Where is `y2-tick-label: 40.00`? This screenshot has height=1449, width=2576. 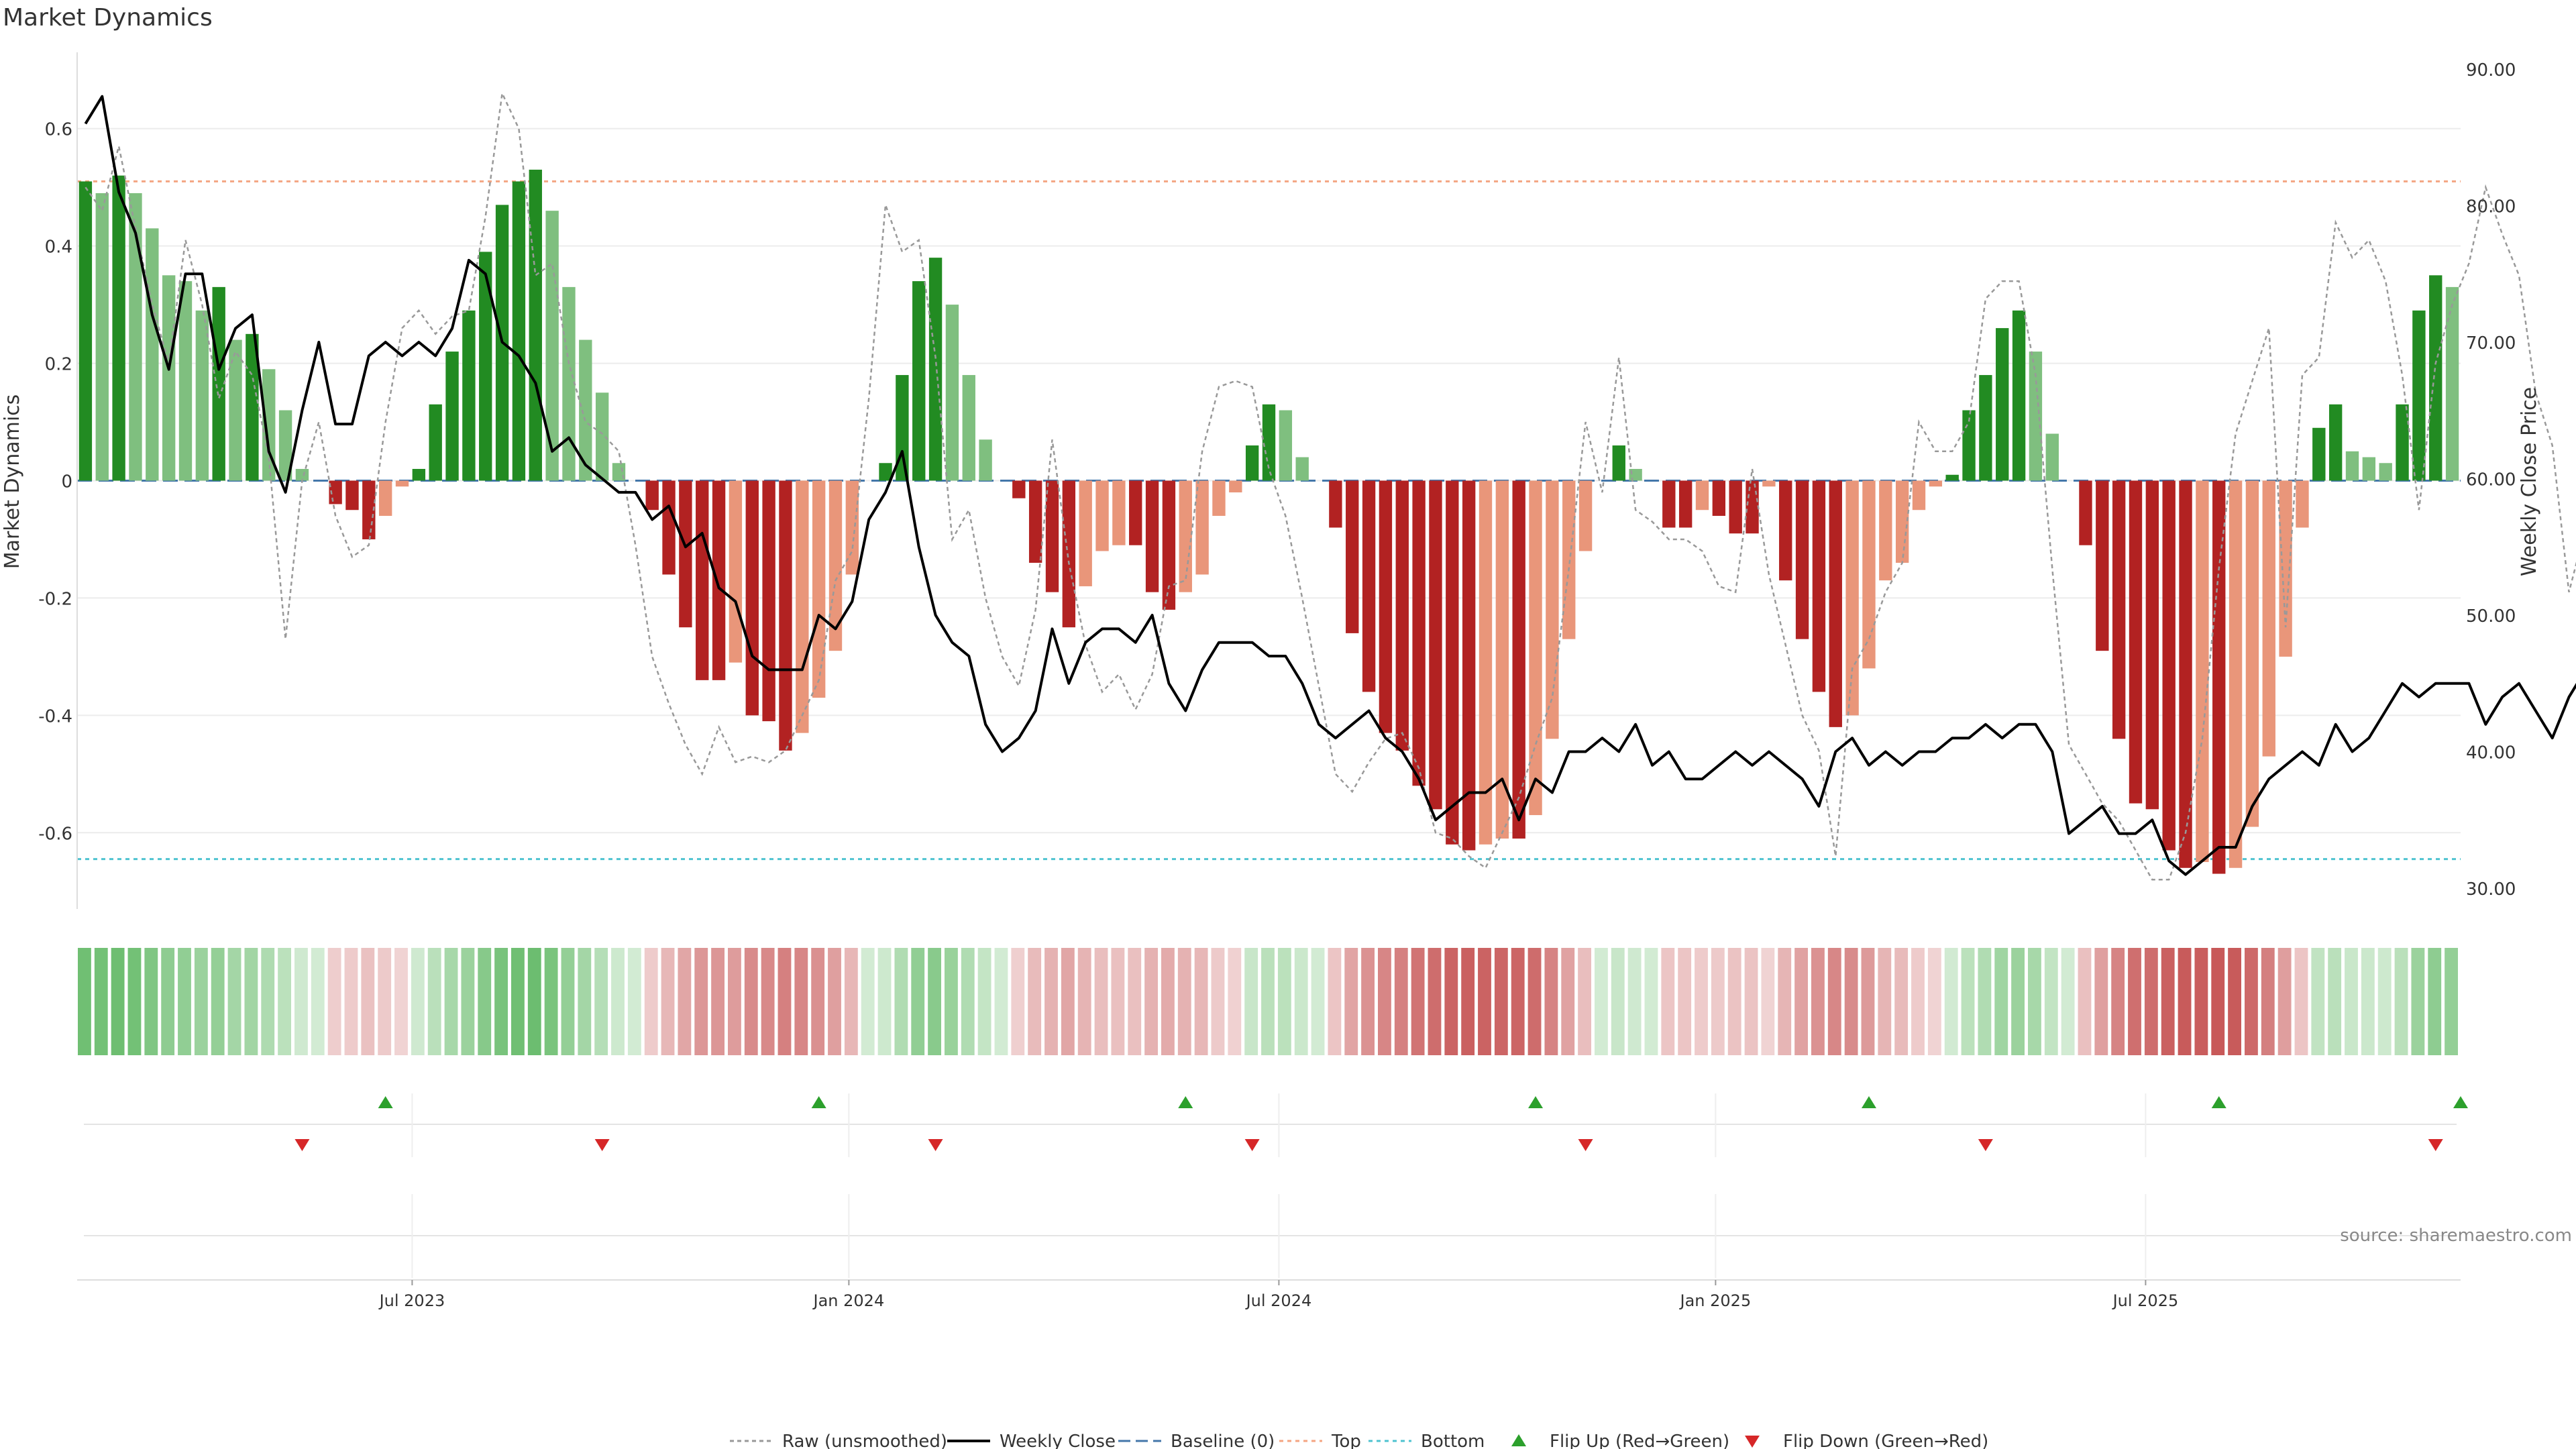 y2-tick-label: 40.00 is located at coordinates (2491, 753).